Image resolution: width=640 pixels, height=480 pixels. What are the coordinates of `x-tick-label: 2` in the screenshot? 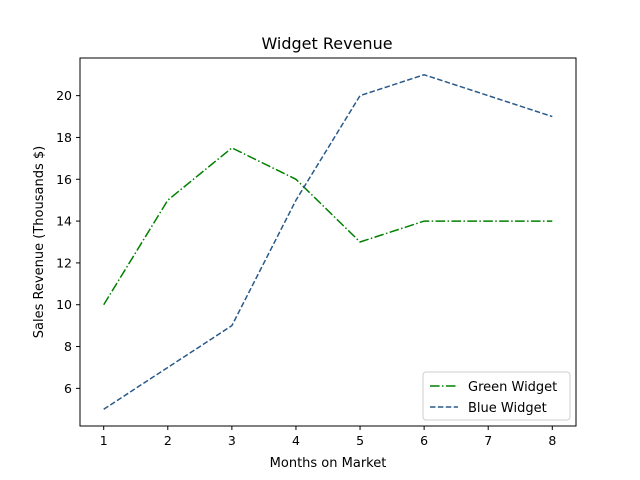 It's located at (168, 440).